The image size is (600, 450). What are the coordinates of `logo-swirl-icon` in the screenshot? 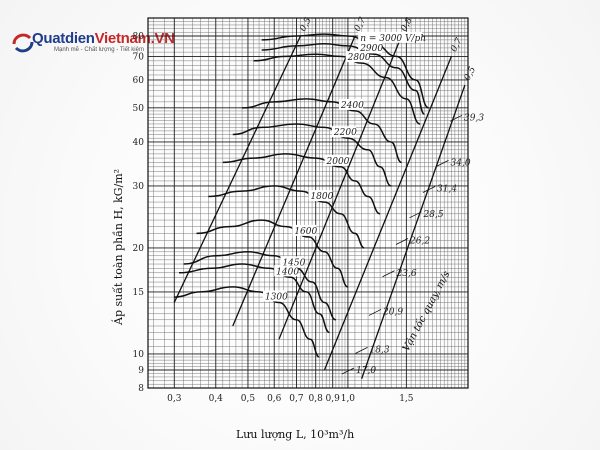 It's located at (23, 43).